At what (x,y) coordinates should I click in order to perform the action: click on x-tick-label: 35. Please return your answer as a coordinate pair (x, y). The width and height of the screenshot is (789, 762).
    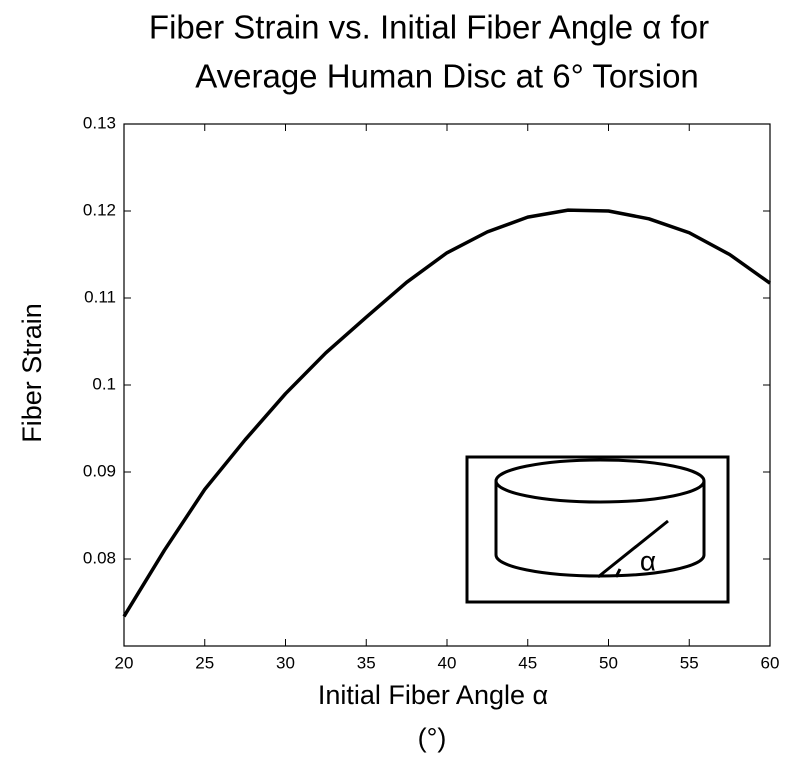
    Looking at the image, I should click on (366, 662).